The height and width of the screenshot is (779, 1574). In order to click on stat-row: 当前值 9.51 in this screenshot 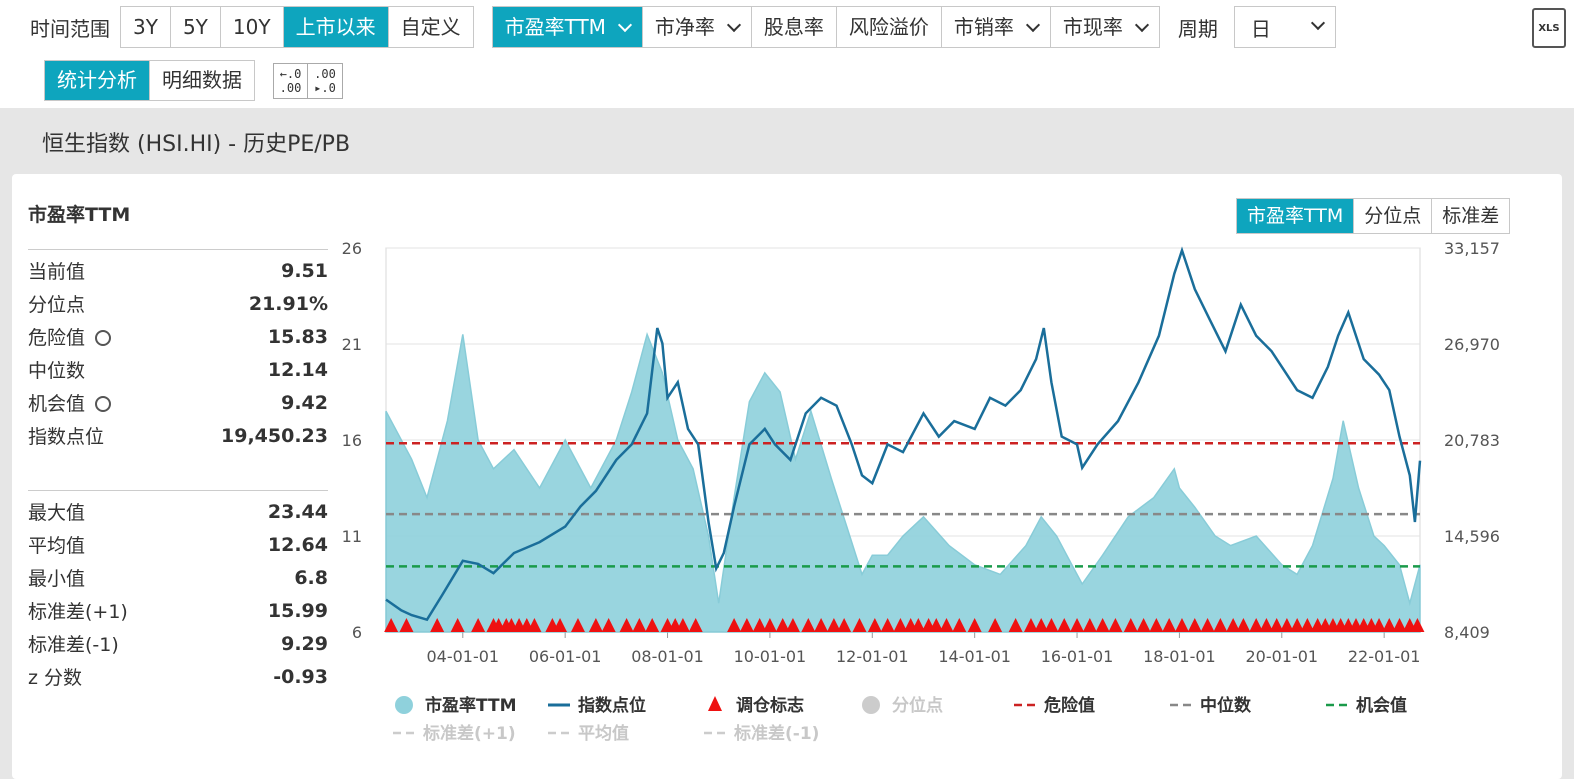, I will do `click(178, 270)`.